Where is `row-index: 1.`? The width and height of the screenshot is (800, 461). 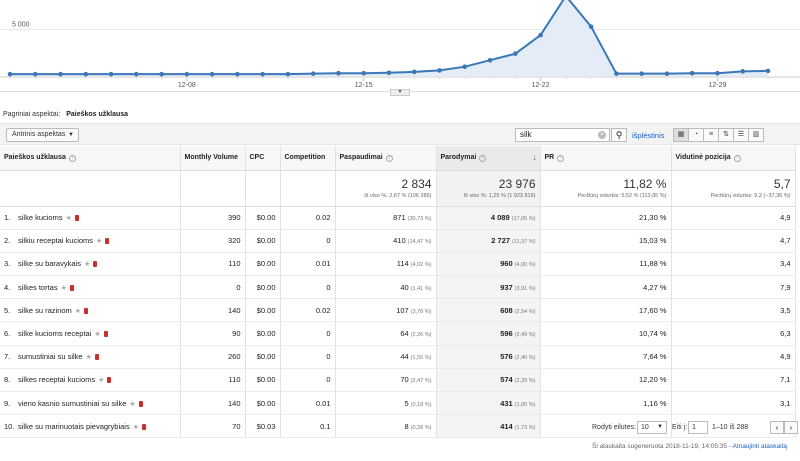 row-index: 1. is located at coordinates (7, 218).